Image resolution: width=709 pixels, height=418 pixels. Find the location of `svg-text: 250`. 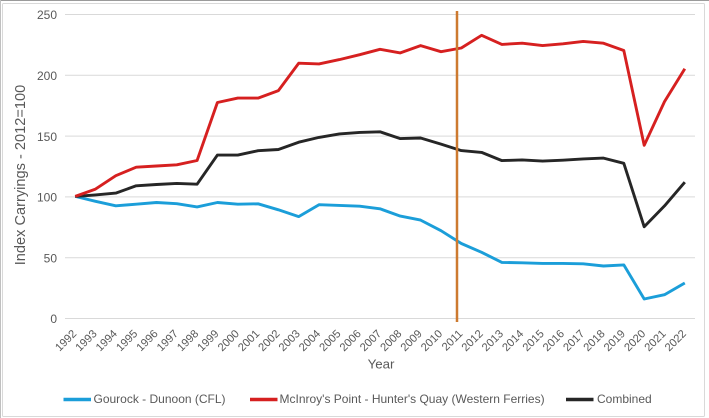

svg-text: 250 is located at coordinates (47, 15).